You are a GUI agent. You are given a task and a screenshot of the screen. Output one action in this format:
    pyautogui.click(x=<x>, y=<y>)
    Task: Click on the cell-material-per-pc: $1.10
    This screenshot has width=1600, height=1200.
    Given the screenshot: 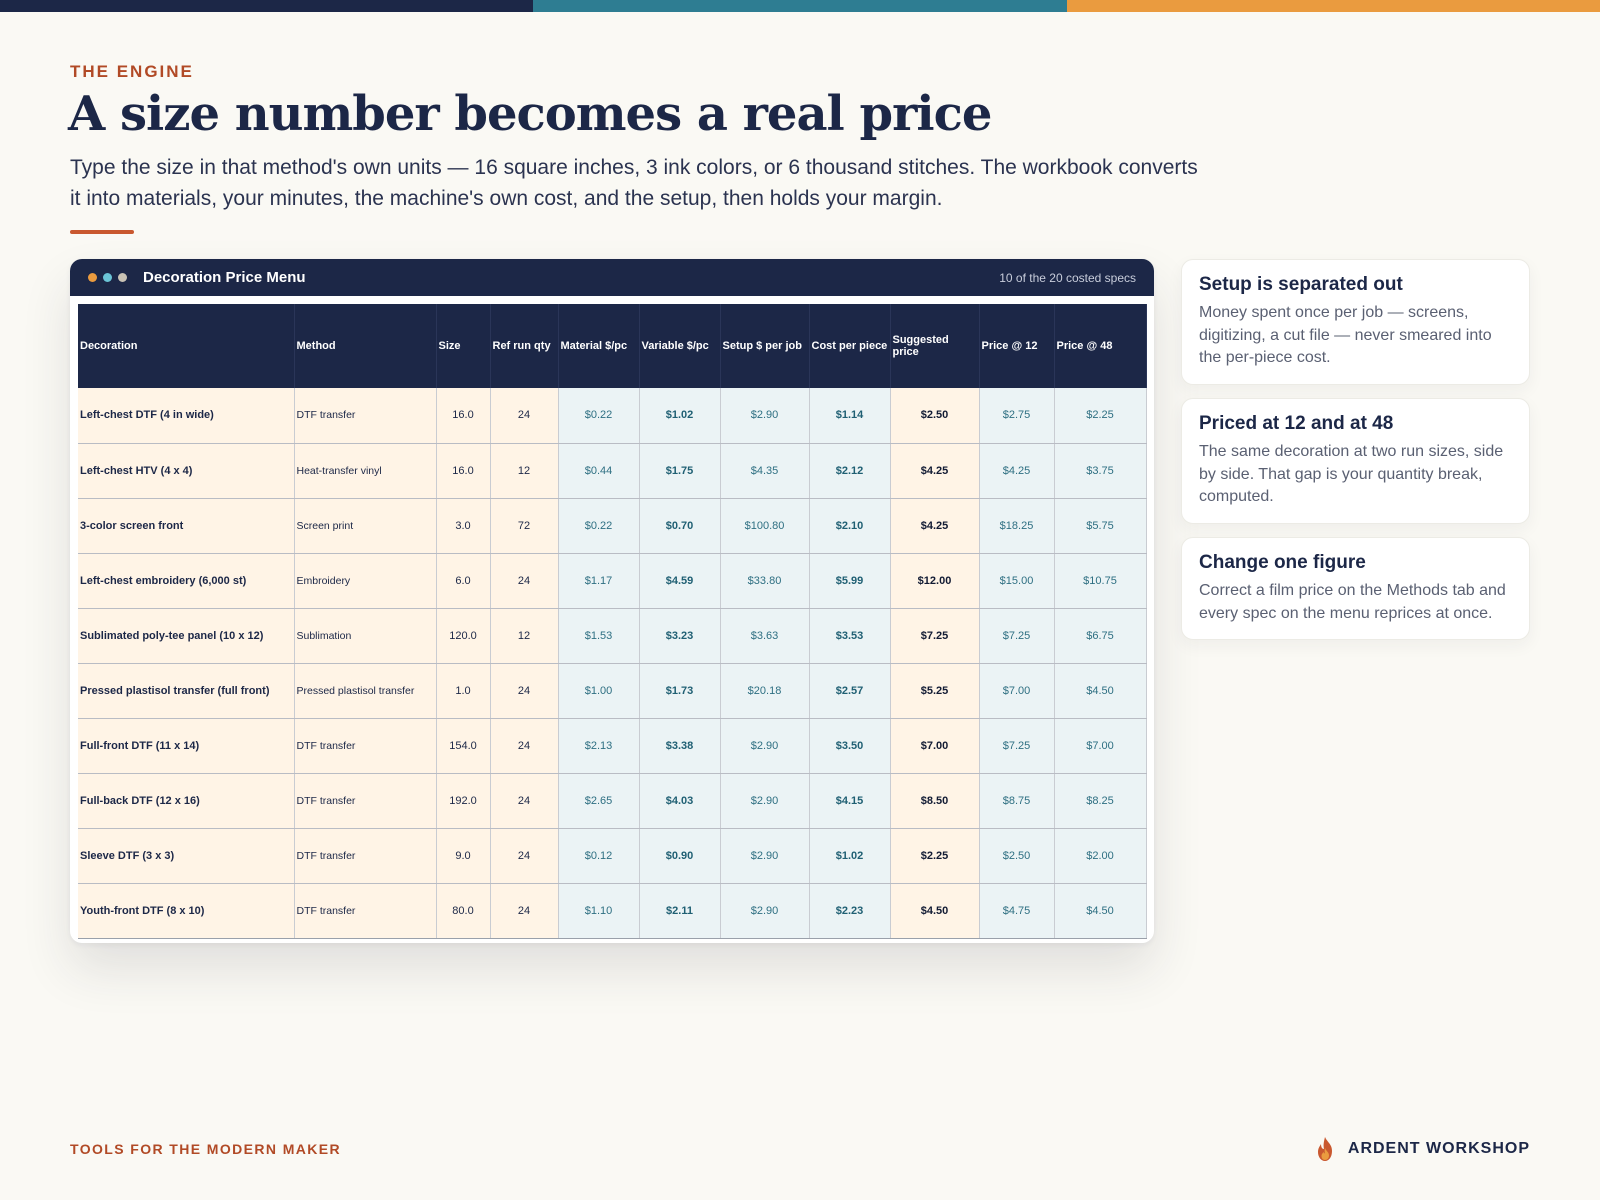 What is the action you would take?
    pyautogui.click(x=599, y=911)
    